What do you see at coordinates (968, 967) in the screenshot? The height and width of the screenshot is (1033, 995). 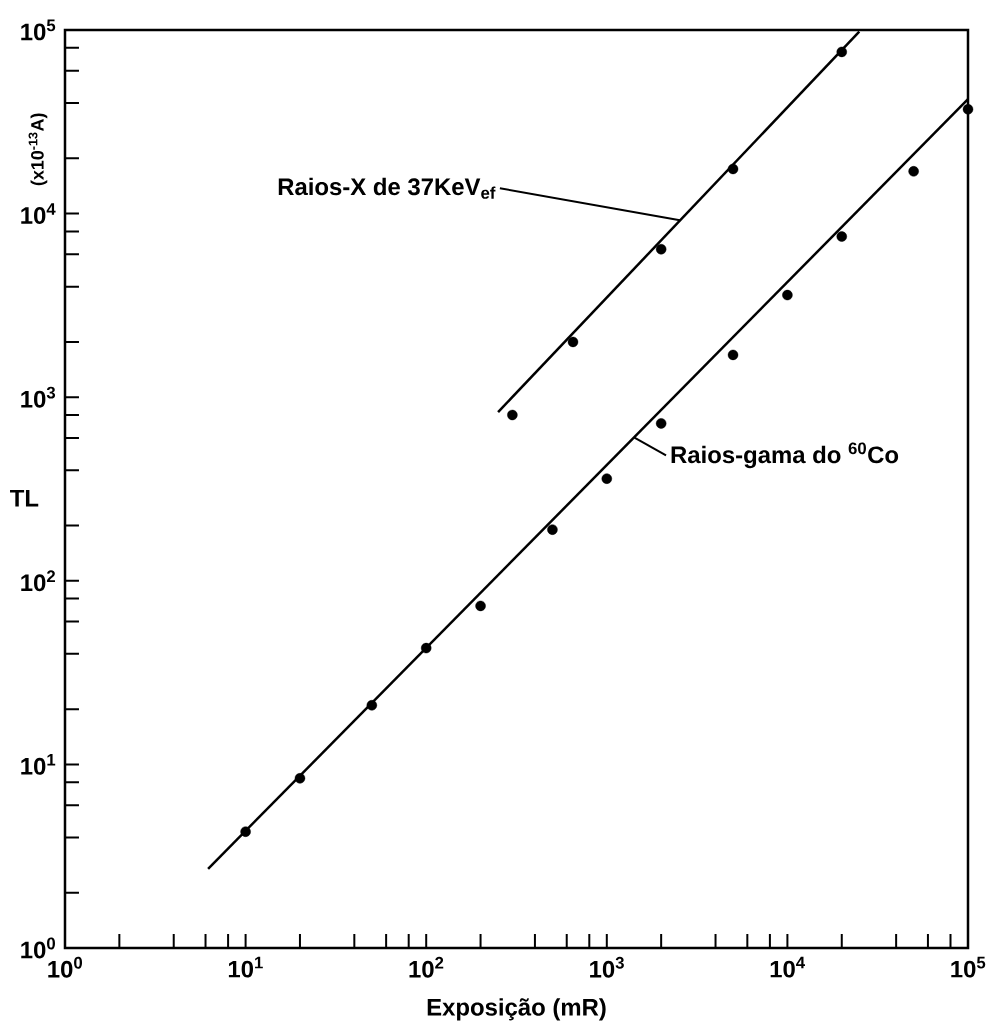 I see `x-tick-label: 10$^{5}$` at bounding box center [968, 967].